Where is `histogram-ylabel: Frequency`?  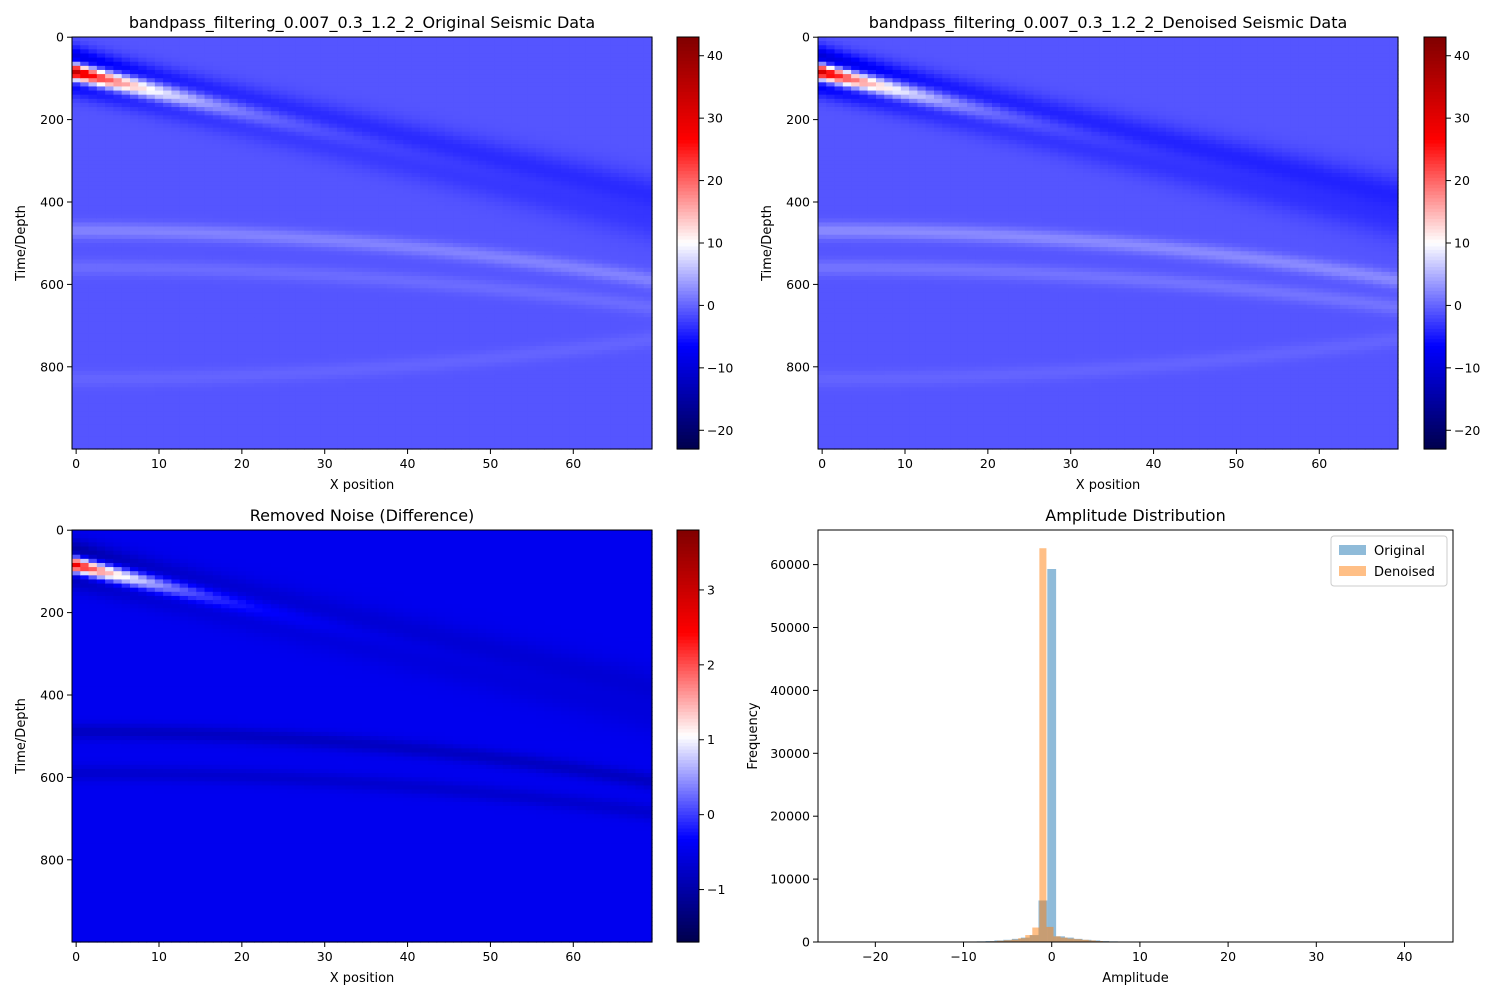 histogram-ylabel: Frequency is located at coordinates (753, 735).